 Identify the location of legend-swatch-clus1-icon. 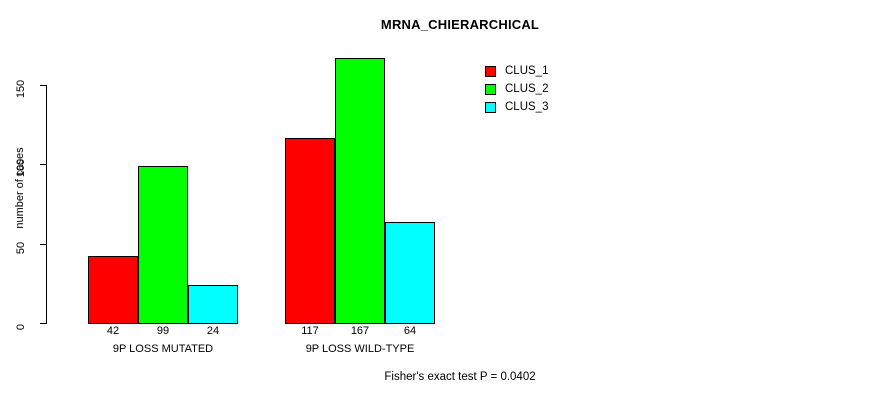
(490, 71).